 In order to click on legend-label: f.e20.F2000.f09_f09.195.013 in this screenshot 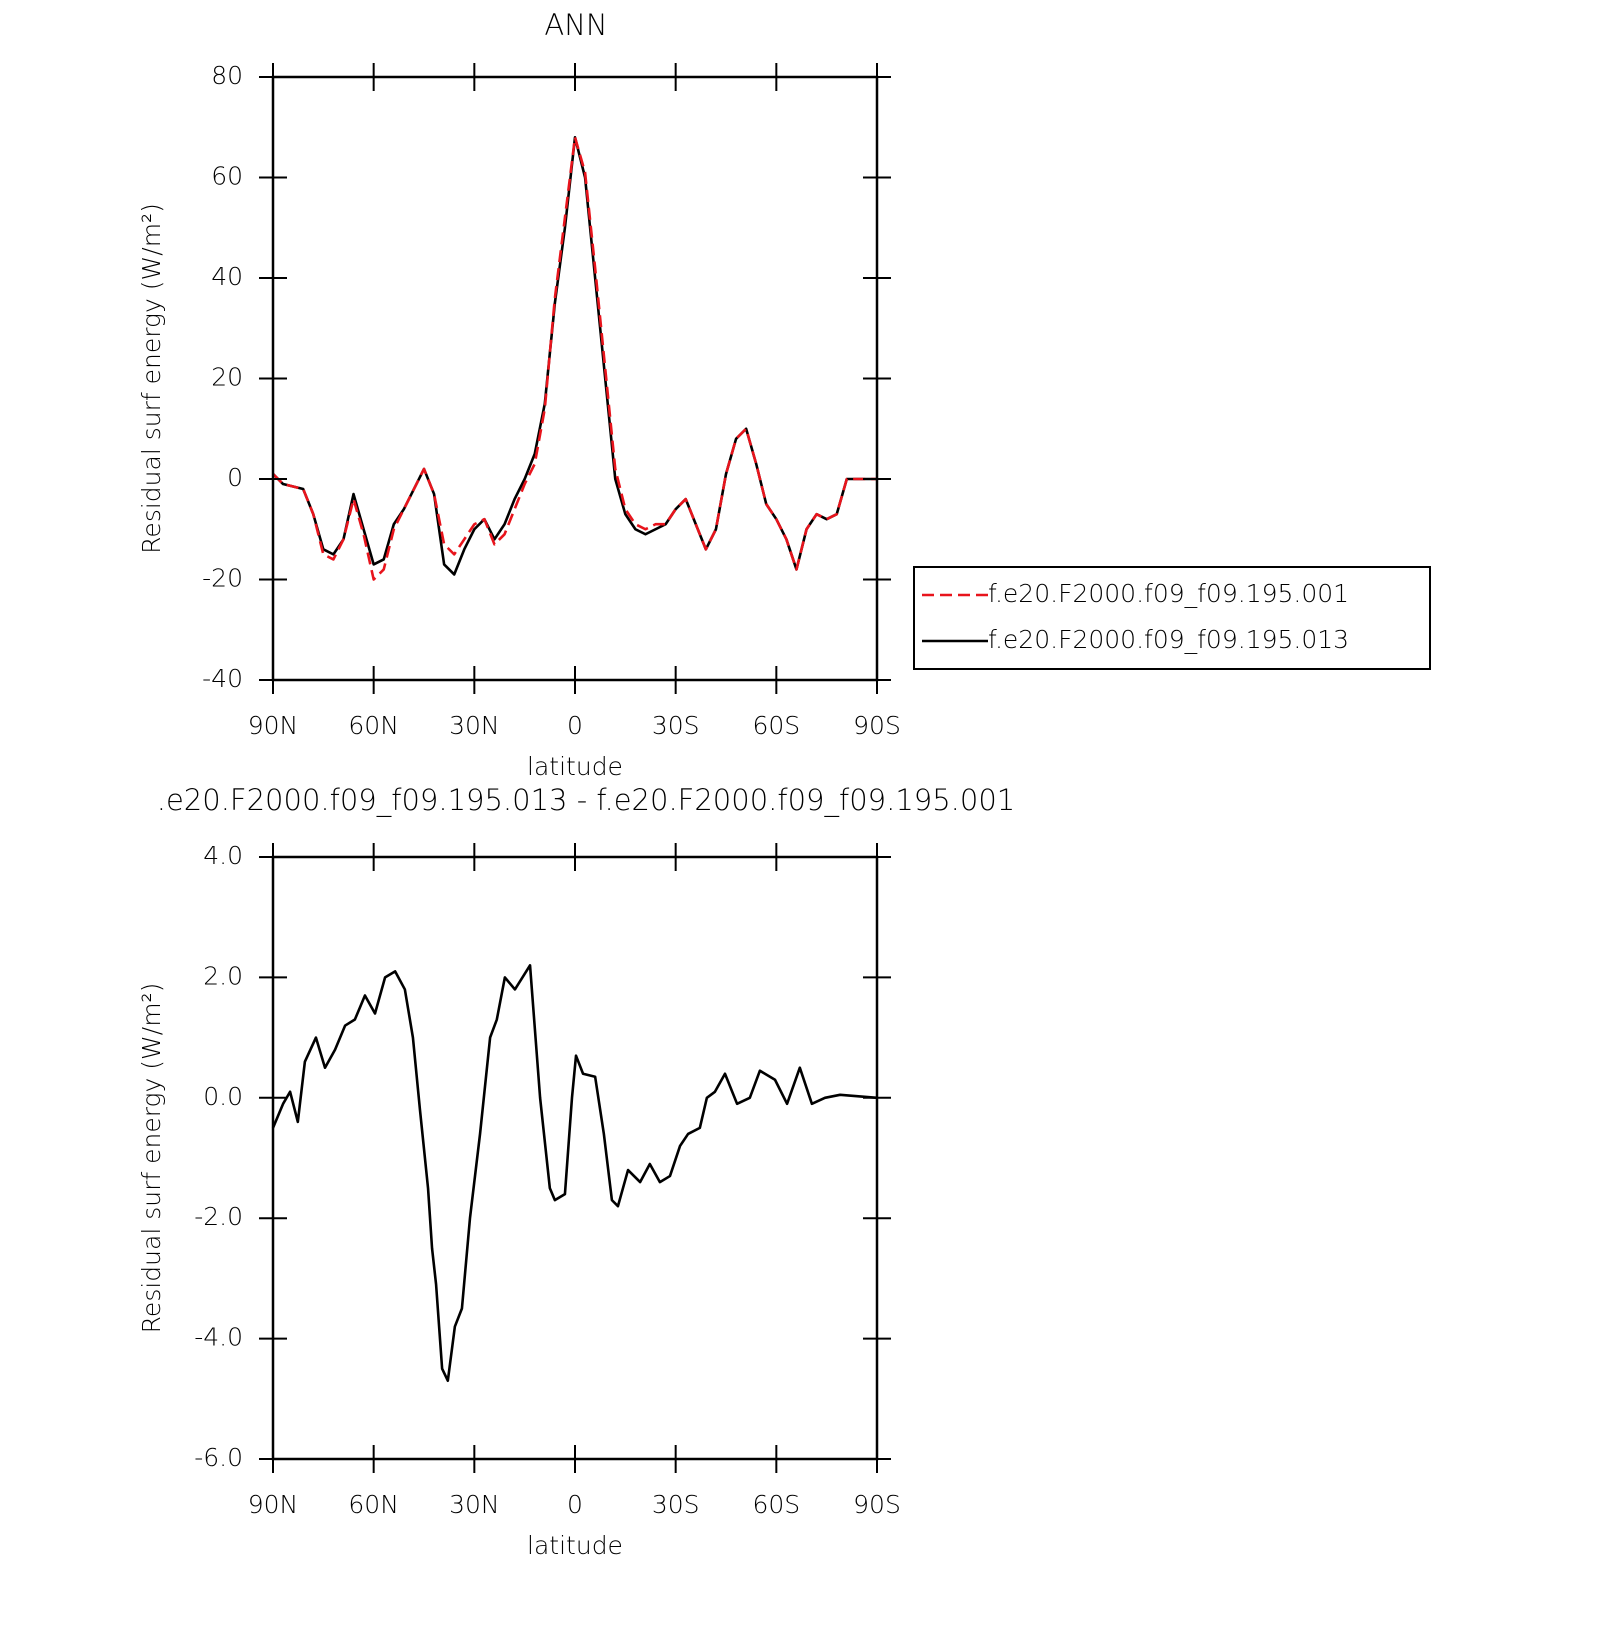, I will do `click(1168, 639)`.